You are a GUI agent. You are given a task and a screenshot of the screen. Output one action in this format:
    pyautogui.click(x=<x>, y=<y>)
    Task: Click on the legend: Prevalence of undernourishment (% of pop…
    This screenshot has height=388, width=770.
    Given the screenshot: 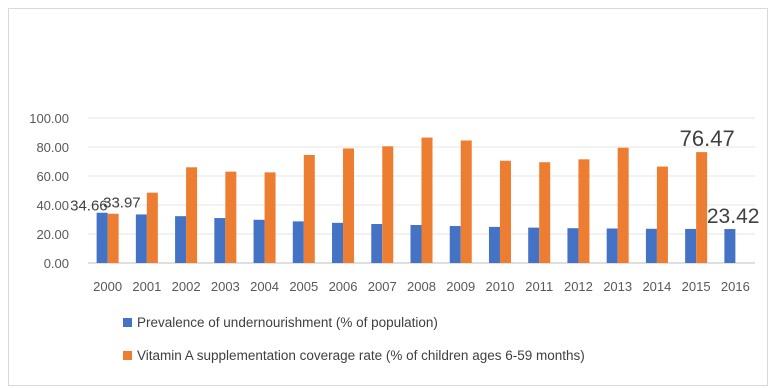 What is the action you would take?
    pyautogui.click(x=354, y=339)
    